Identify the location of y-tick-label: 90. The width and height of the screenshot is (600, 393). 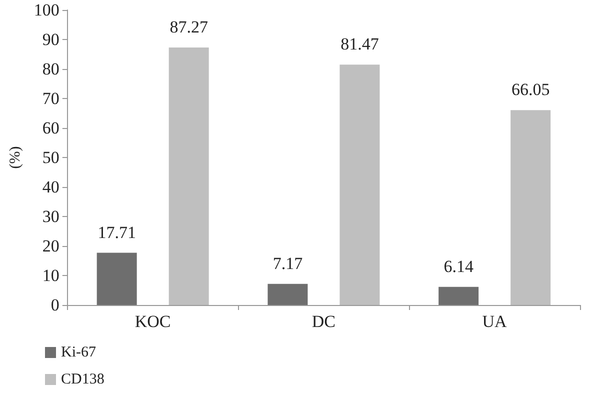
(51, 39).